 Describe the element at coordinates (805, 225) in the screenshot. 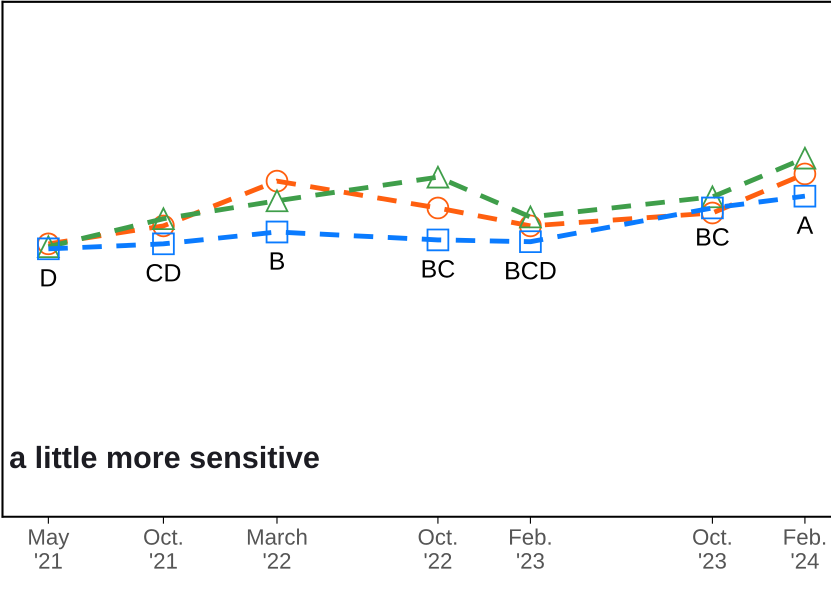

I see `annotation: A` at that location.